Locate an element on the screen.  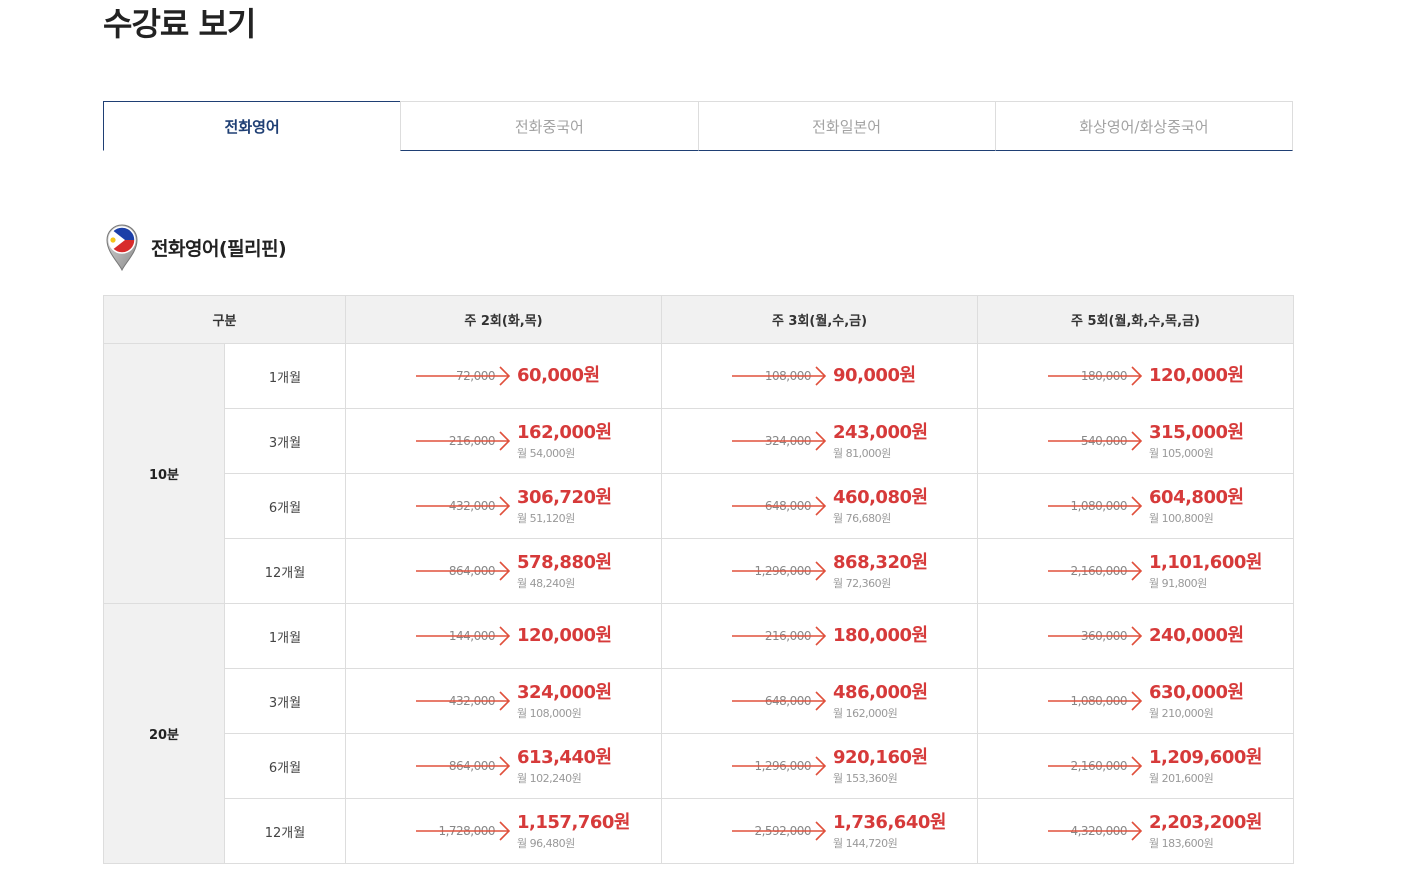
original-price: 432,000 is located at coordinates (464, 701).